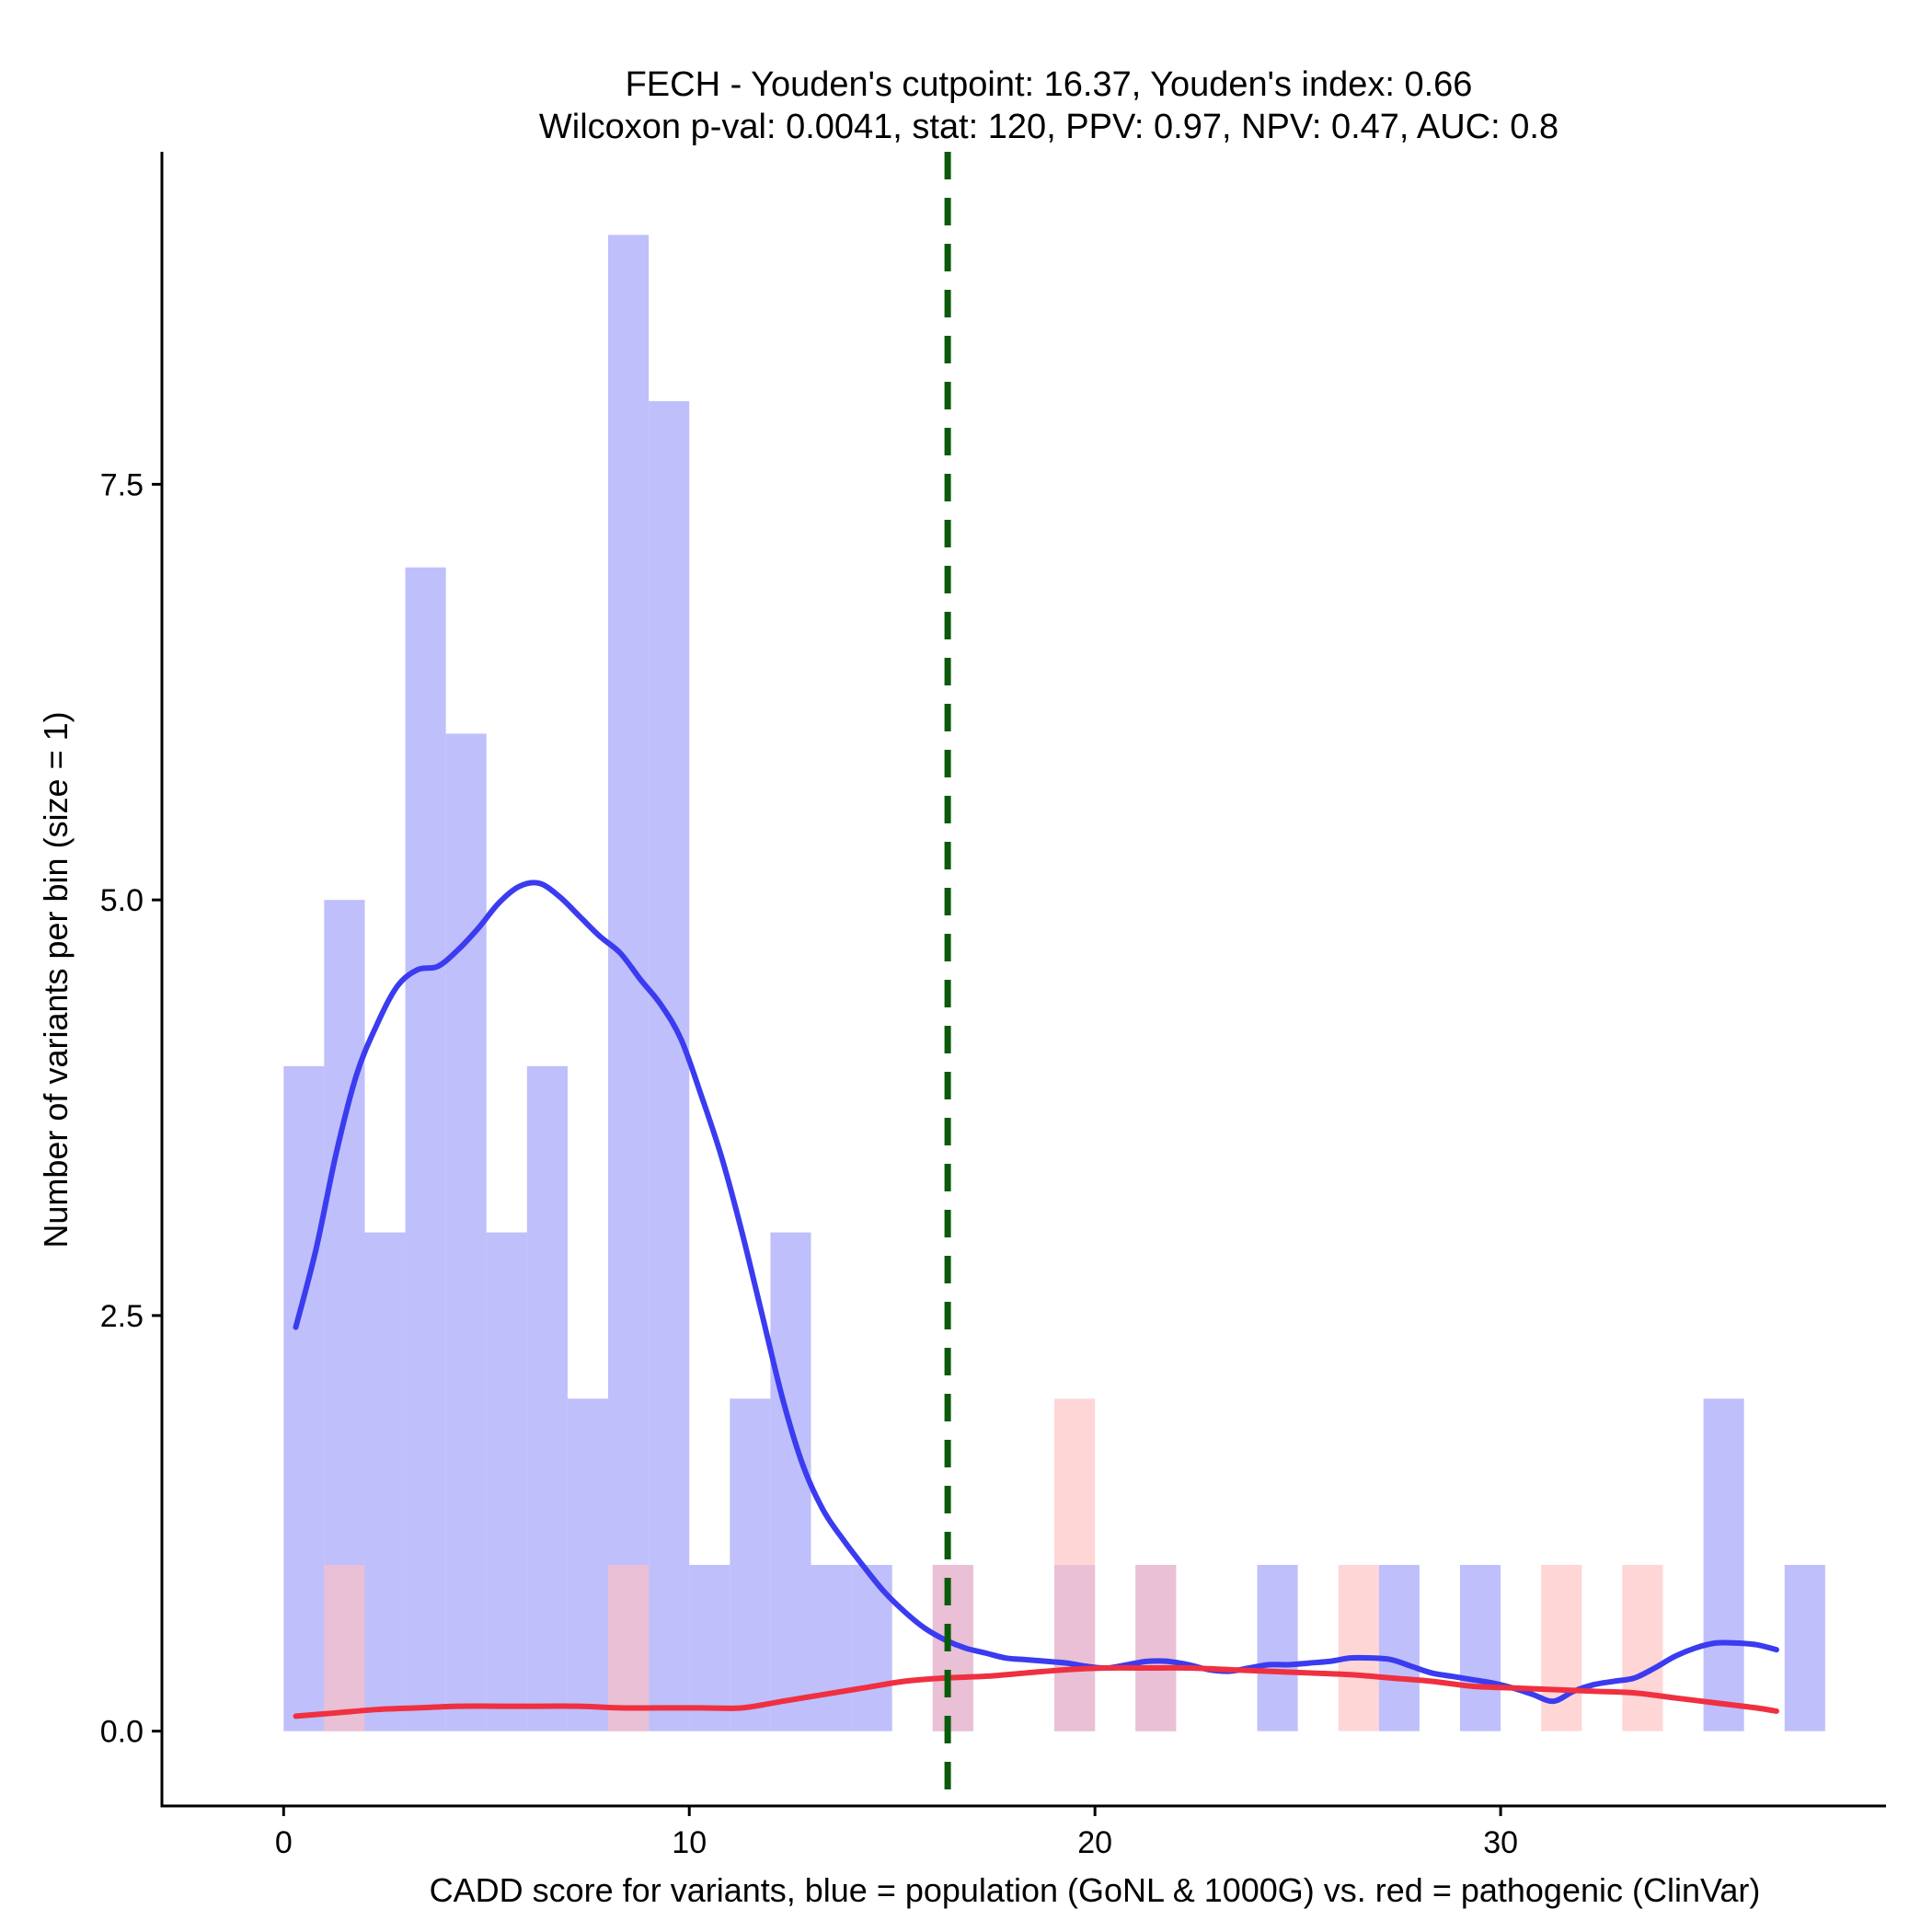 The height and width of the screenshot is (1932, 1932). Describe the element at coordinates (1036, 1691) in the screenshot. I see `pathogenic-density-curve` at that location.